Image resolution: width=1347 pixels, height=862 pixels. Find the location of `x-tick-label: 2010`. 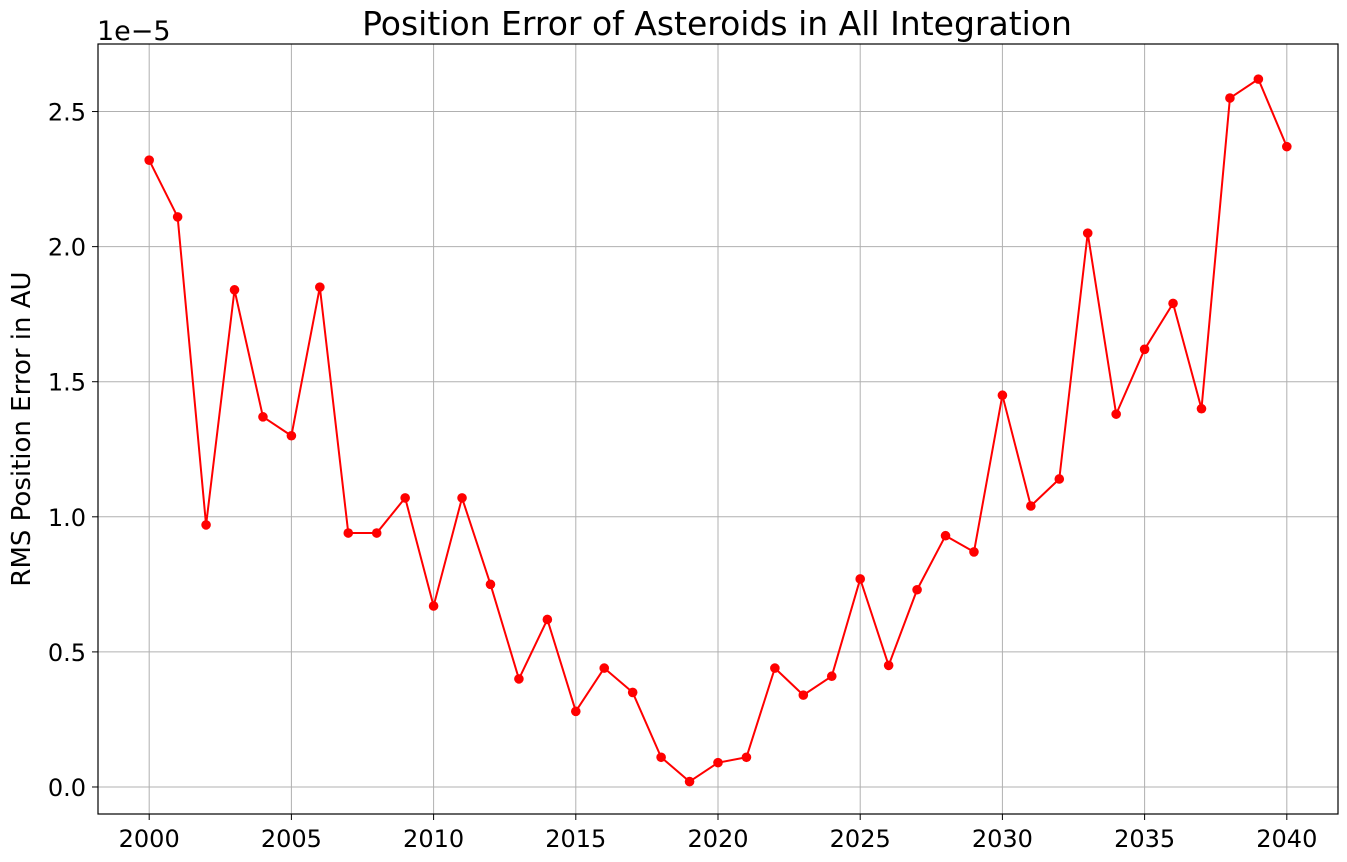

x-tick-label: 2010 is located at coordinates (433, 839).